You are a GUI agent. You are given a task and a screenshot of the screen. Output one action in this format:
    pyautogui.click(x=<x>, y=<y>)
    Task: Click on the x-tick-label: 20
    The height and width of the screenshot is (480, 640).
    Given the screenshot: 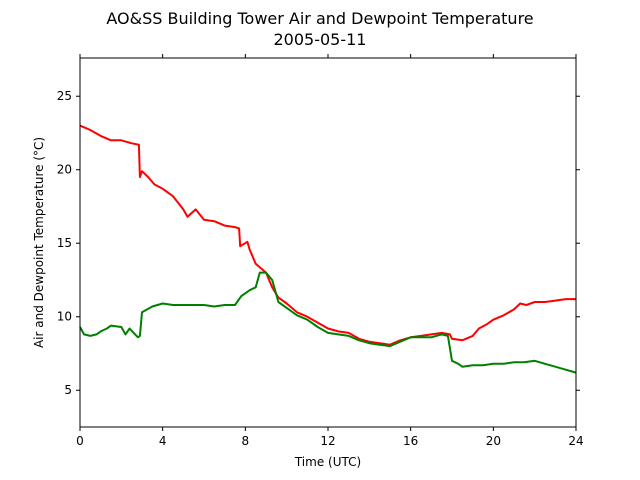 What is the action you would take?
    pyautogui.click(x=493, y=441)
    